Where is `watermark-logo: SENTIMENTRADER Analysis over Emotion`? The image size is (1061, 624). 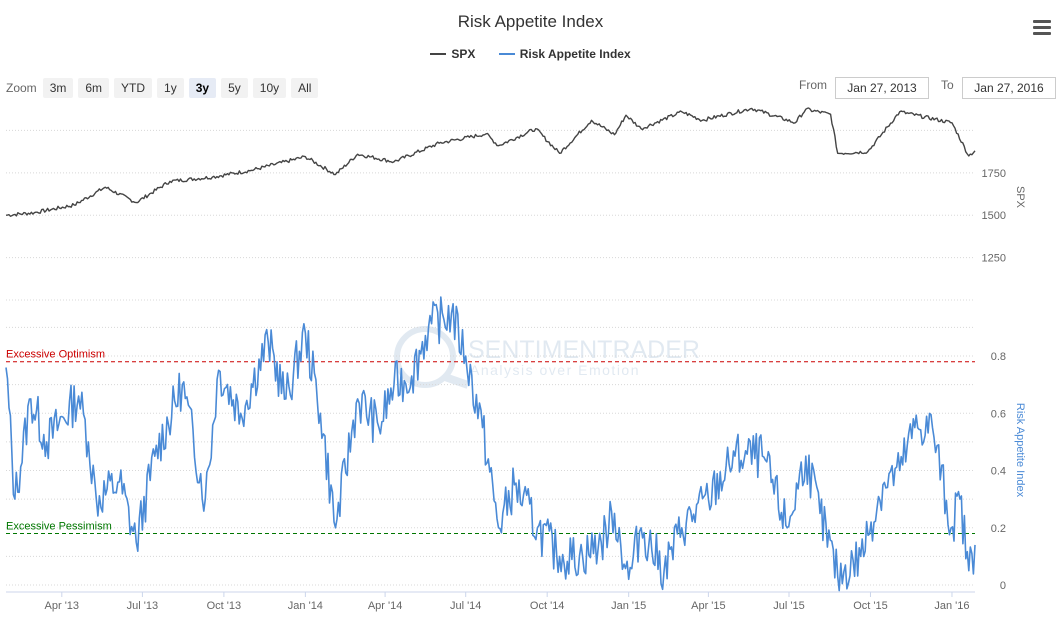 watermark-logo: SENTIMENTRADER Analysis over Emotion is located at coordinates (547, 357).